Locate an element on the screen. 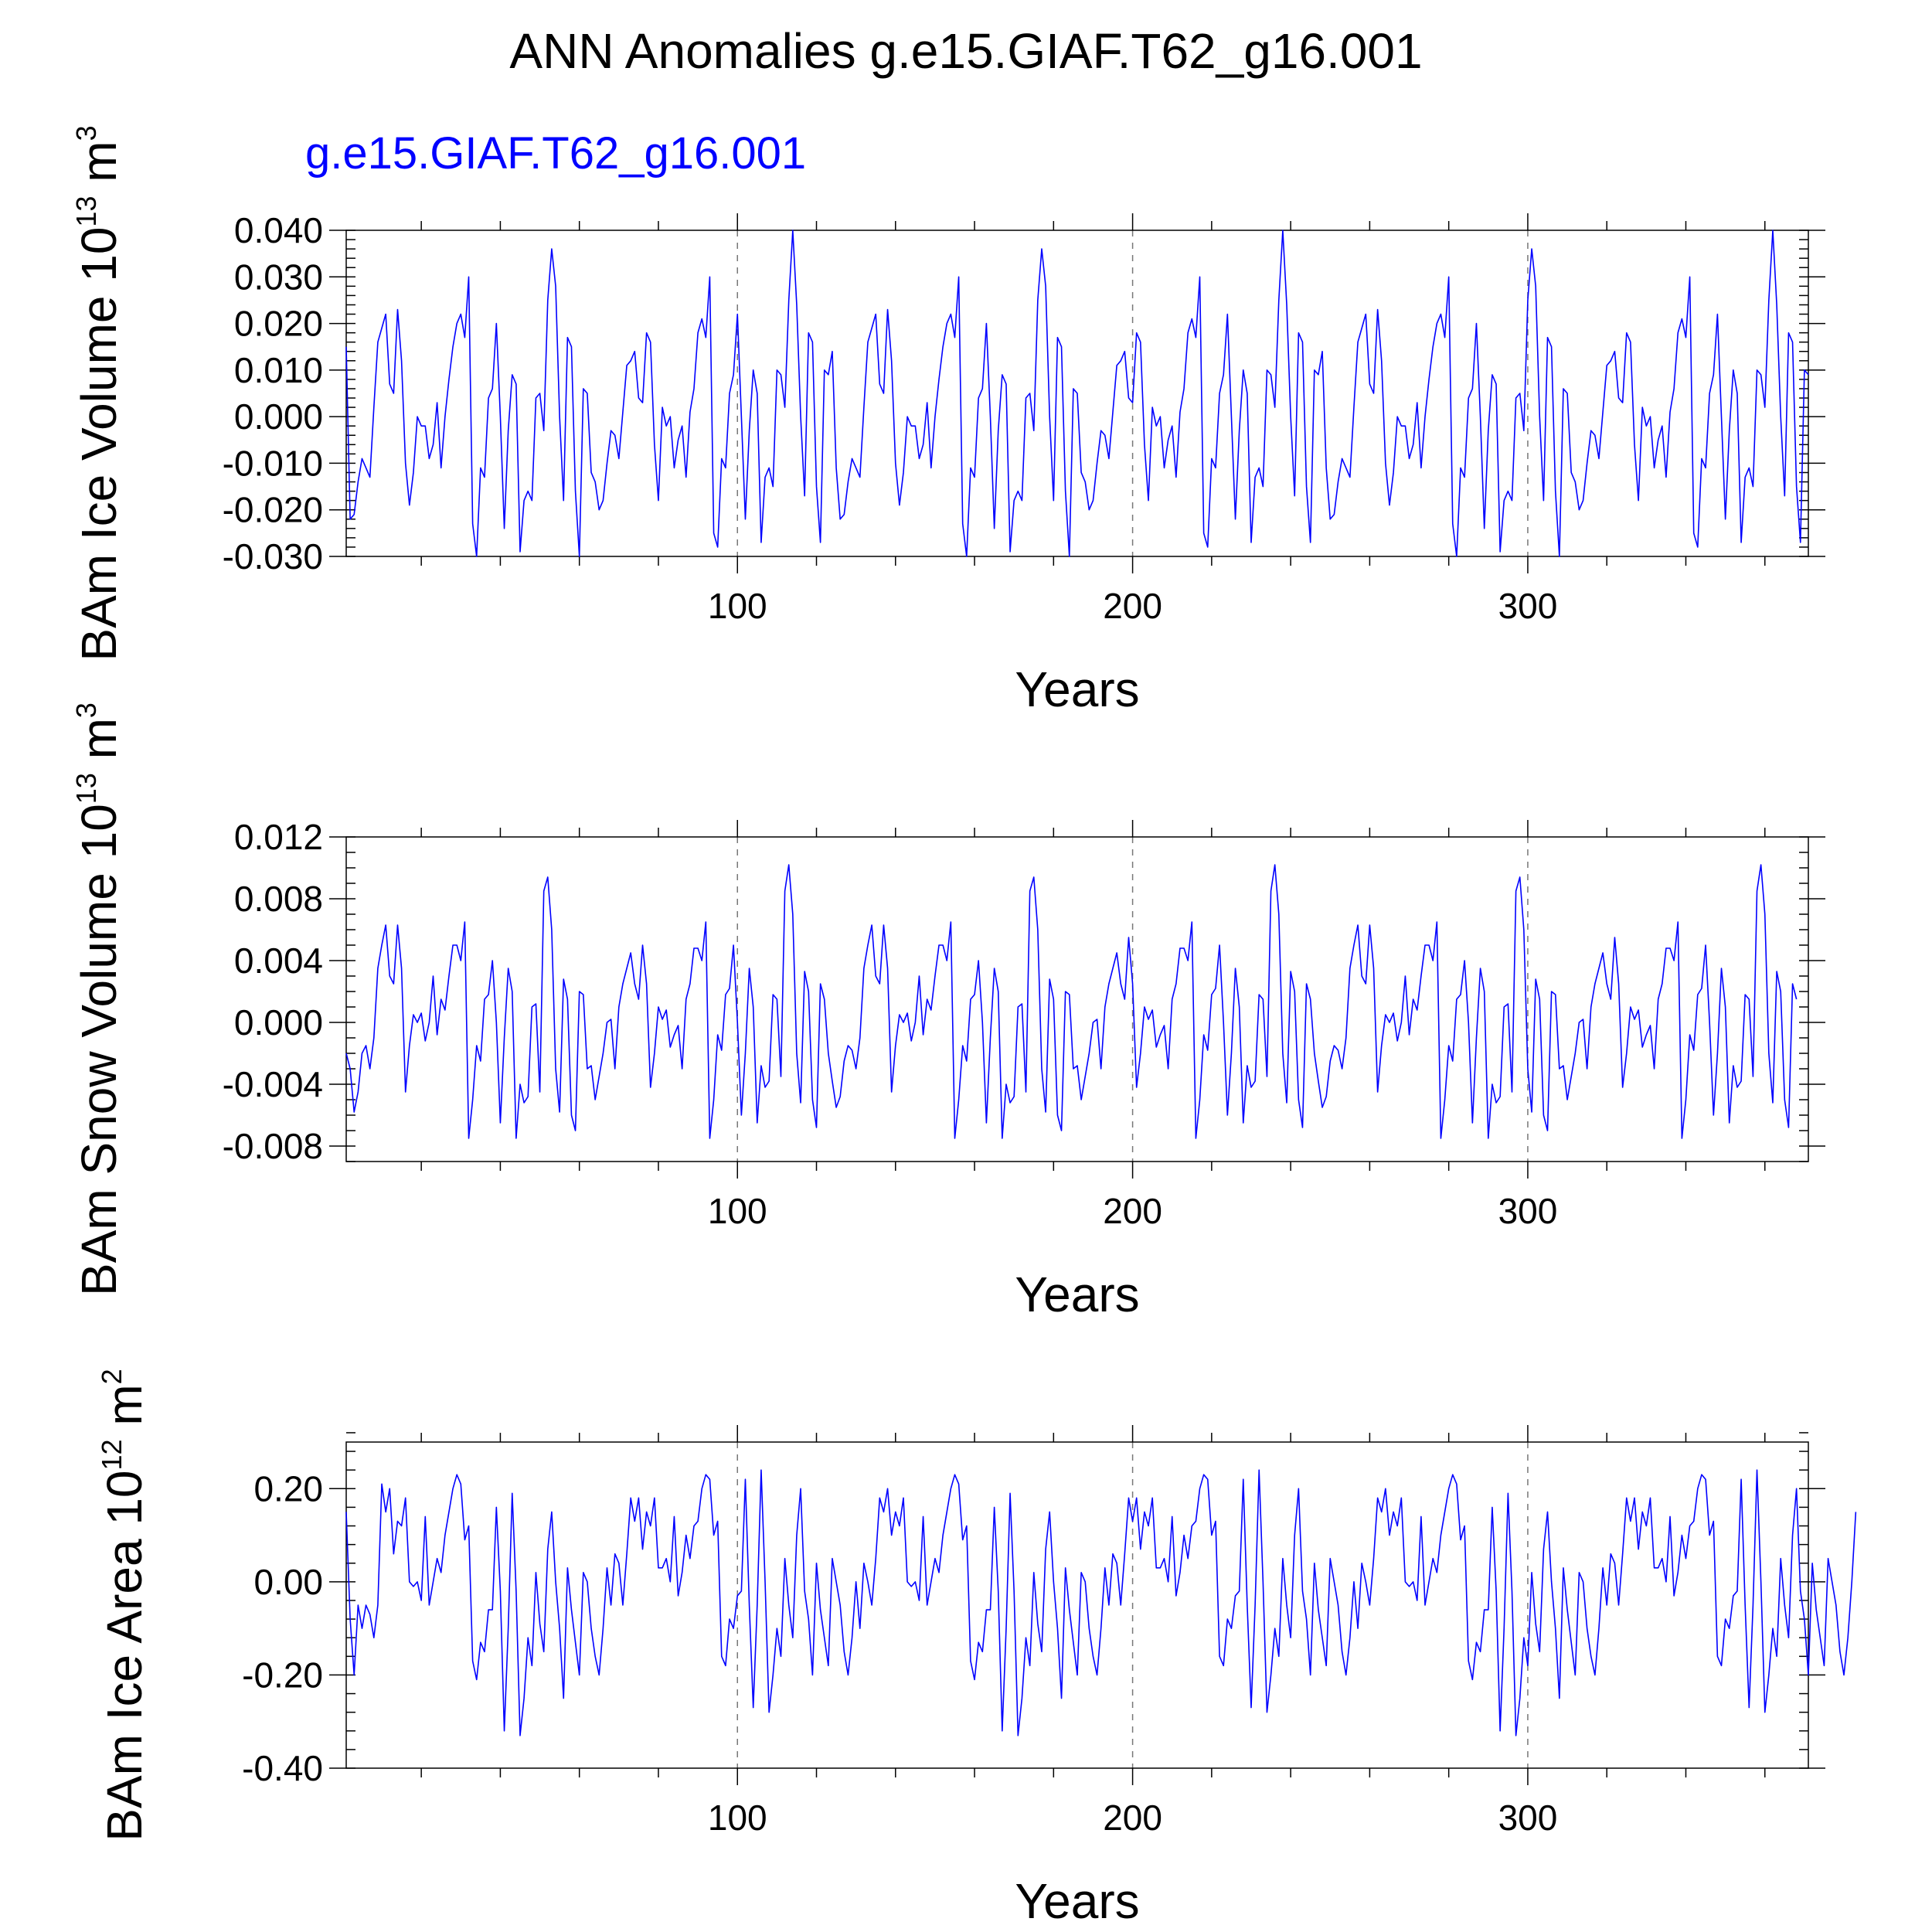  y-axis-title-exponent: 12 is located at coordinates (112, 1454).